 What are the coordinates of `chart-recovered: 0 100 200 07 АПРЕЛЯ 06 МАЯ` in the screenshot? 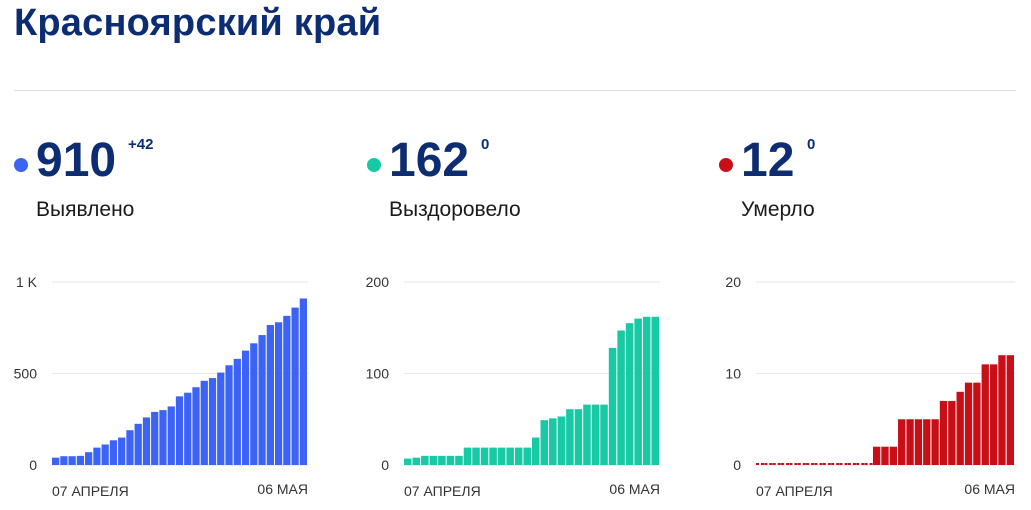 It's located at (513, 386).